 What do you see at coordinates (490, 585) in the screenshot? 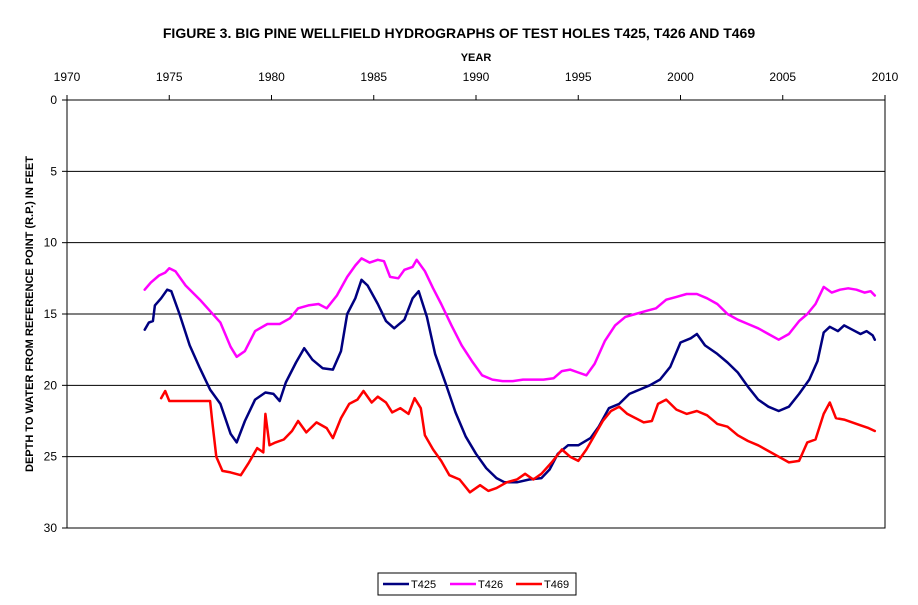
I see `legend-label-t426: T426` at bounding box center [490, 585].